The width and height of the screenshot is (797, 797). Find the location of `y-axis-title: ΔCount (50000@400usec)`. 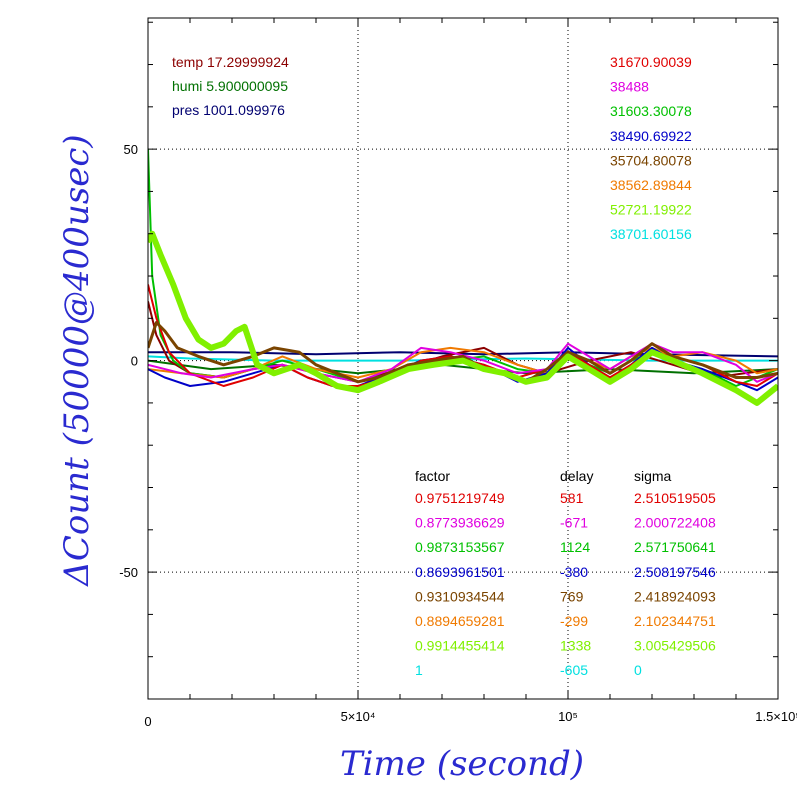

y-axis-title: ΔCount (50000@400usec) is located at coordinates (77, 360).